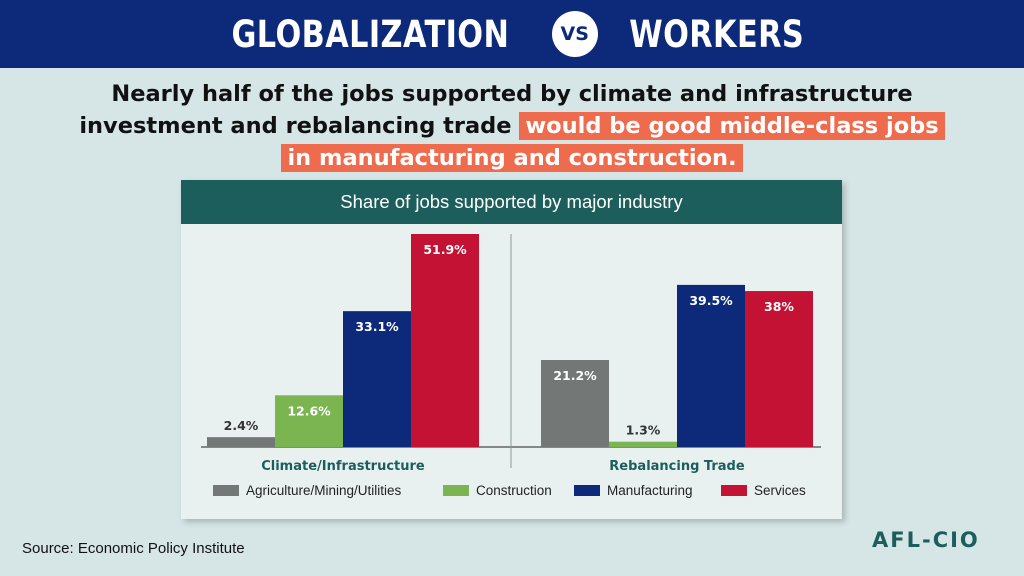 The width and height of the screenshot is (1024, 576). Describe the element at coordinates (309, 410) in the screenshot. I see `bar-label-1-0: 12.6%` at that location.